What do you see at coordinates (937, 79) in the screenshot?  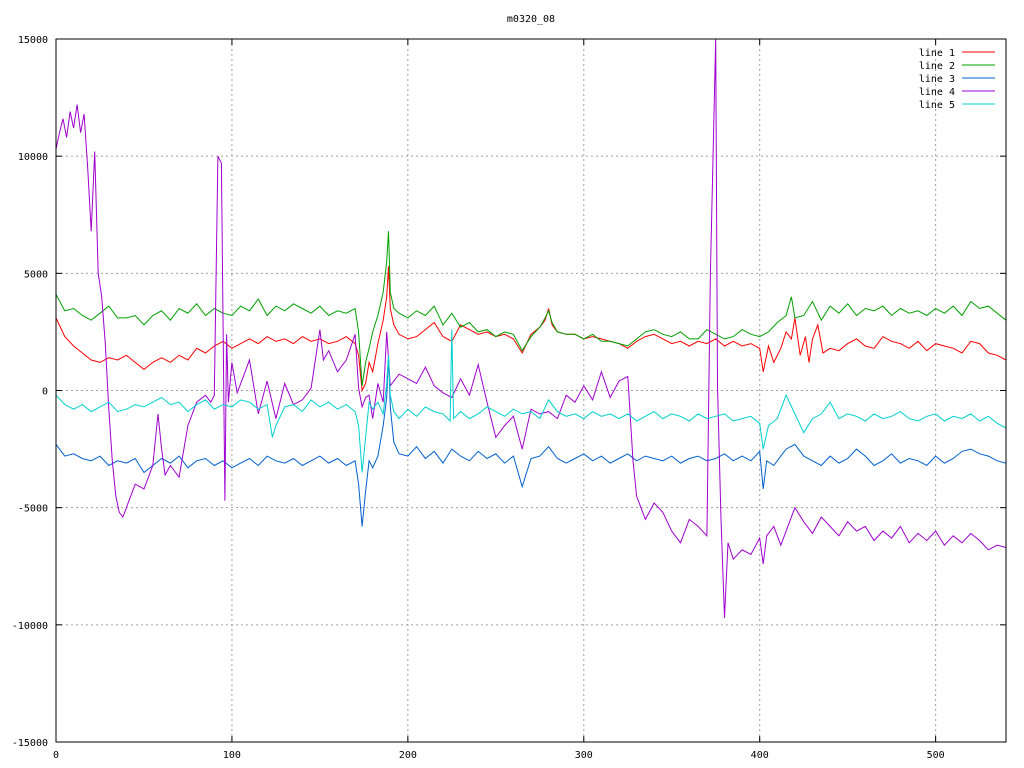 I see `legend-label: line 3` at bounding box center [937, 79].